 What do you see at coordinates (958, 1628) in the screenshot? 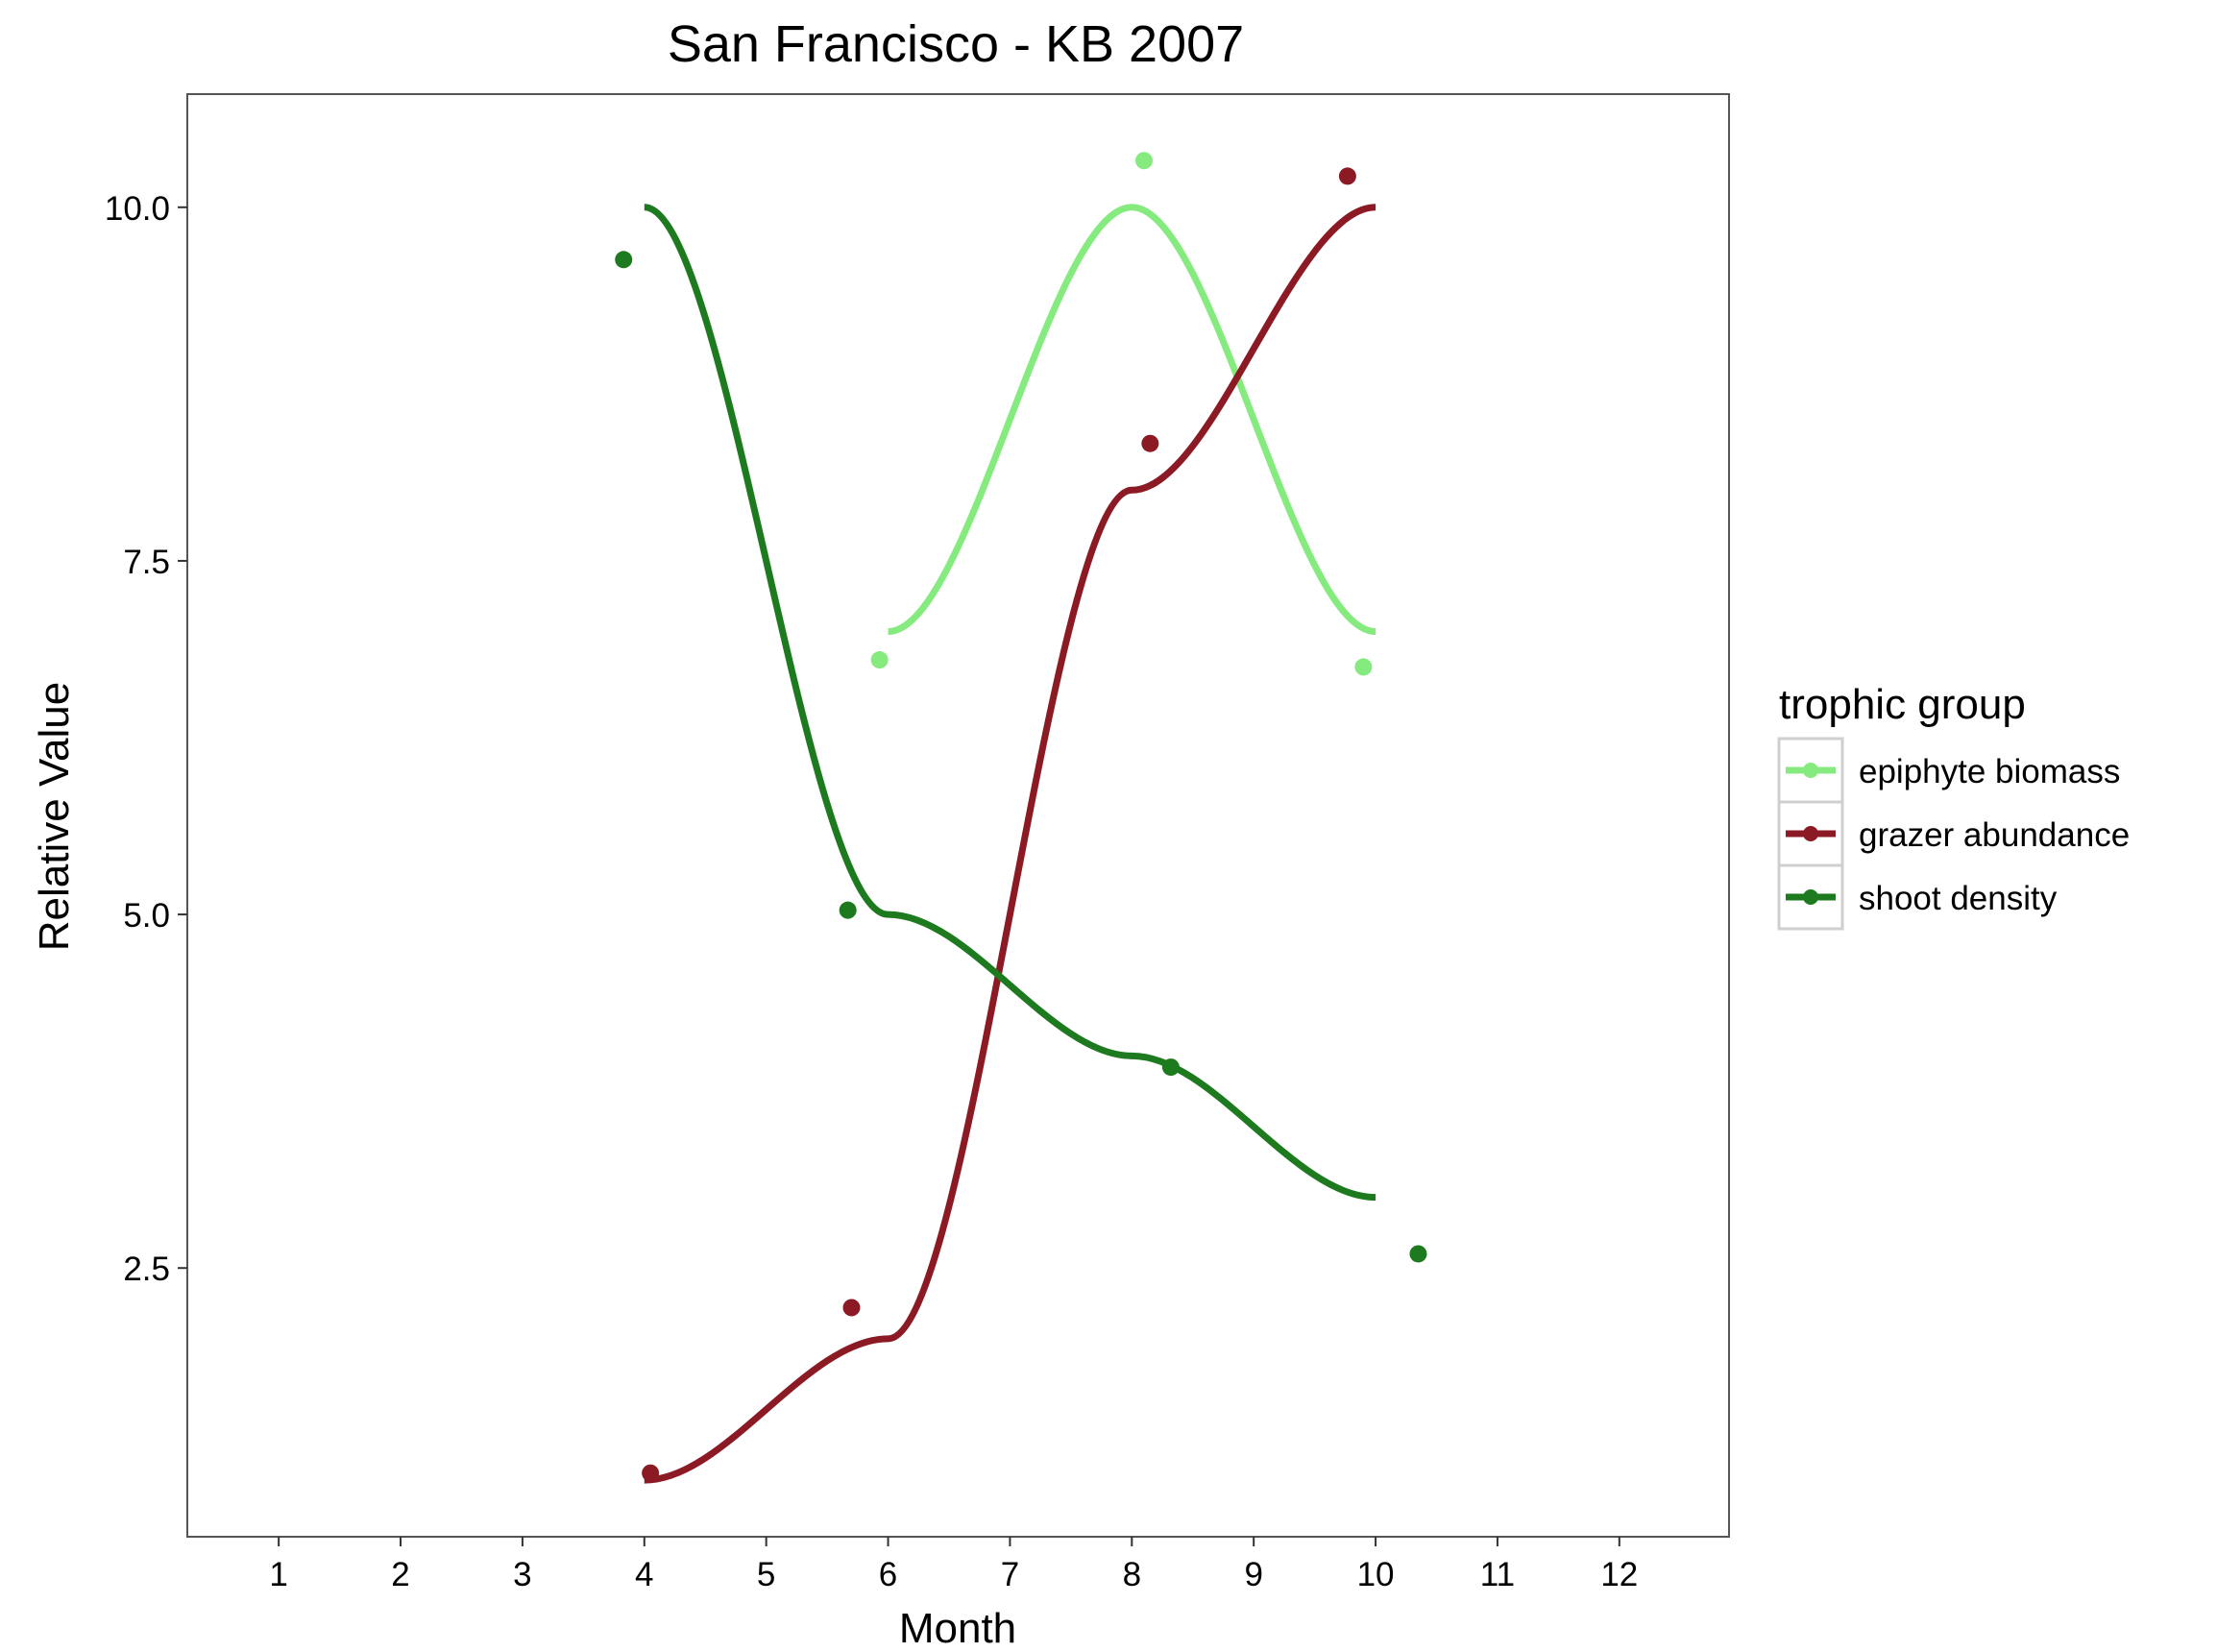
I see `x-axis-title: Month` at bounding box center [958, 1628].